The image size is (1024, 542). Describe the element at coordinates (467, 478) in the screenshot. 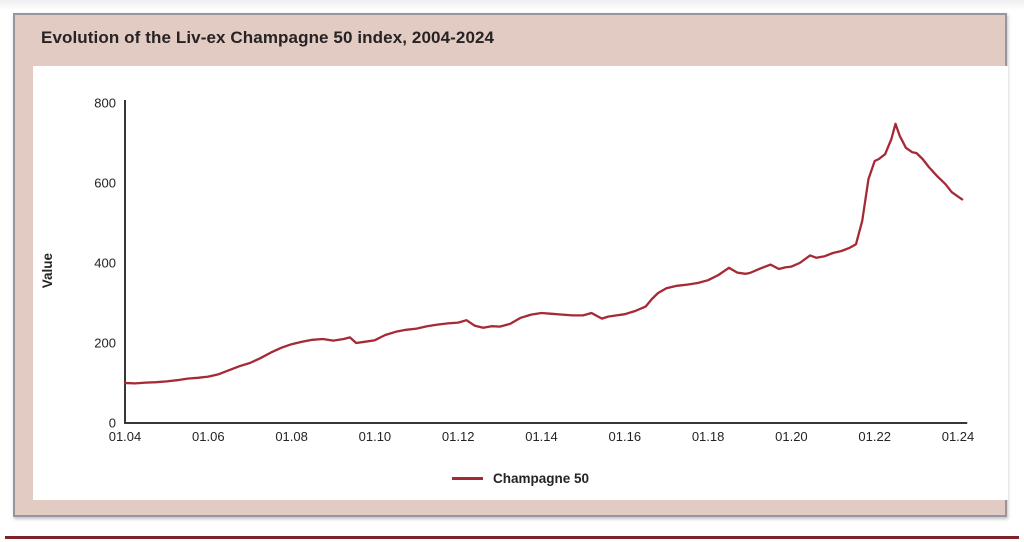

I see `legend-line-swatch` at that location.